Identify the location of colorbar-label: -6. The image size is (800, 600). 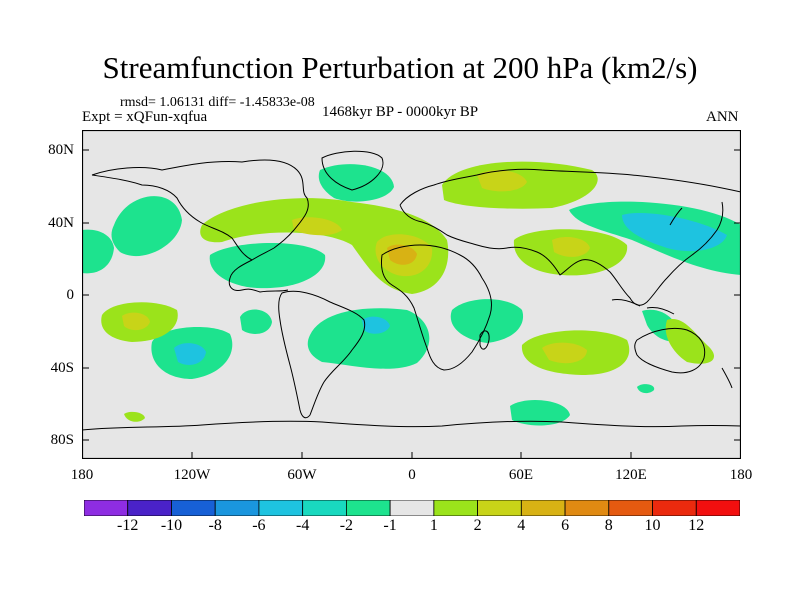
(259, 525).